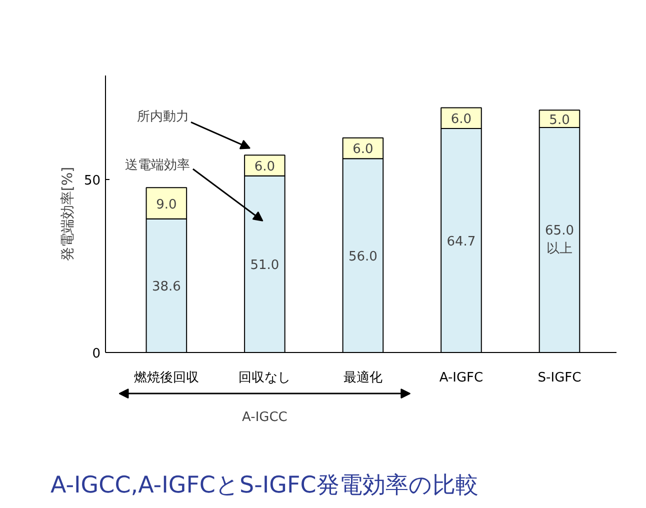 Image resolution: width=646 pixels, height=508 pixels. What do you see at coordinates (162, 117) in the screenshot?
I see `text: 所内動力` at bounding box center [162, 117].